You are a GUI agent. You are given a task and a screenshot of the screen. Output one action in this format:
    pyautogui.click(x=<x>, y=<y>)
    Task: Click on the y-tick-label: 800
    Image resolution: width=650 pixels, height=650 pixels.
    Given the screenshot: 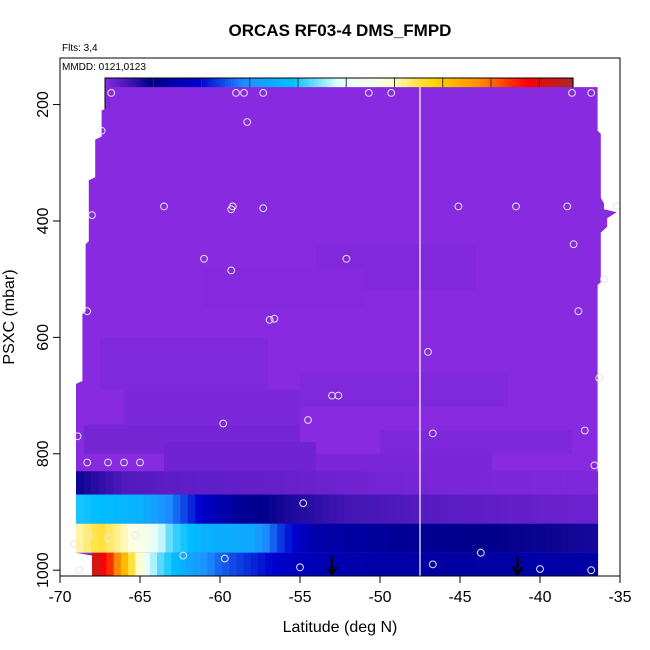 What is the action you would take?
    pyautogui.click(x=43, y=453)
    